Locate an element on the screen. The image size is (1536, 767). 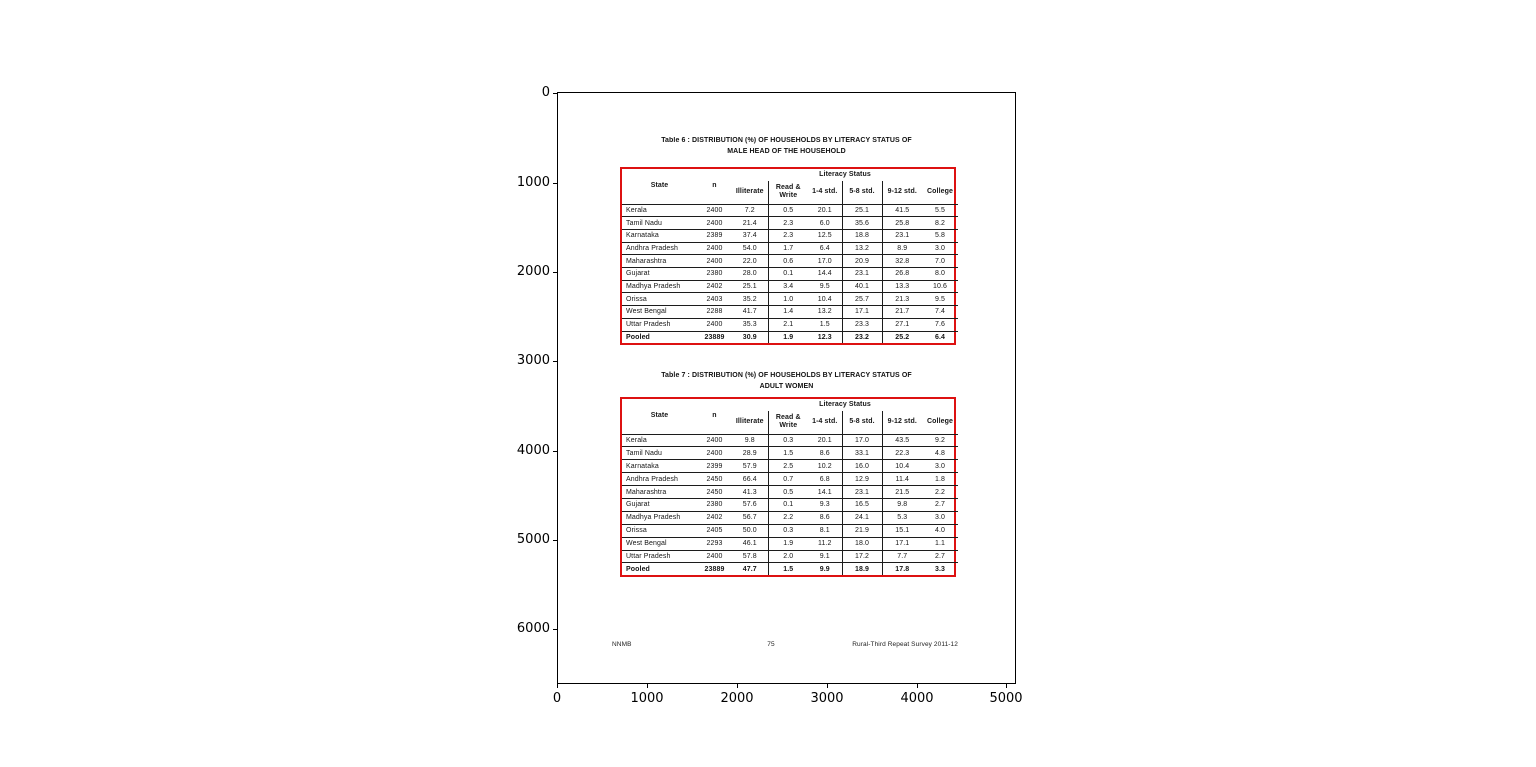
column-header-college: College is located at coordinates (940, 422).